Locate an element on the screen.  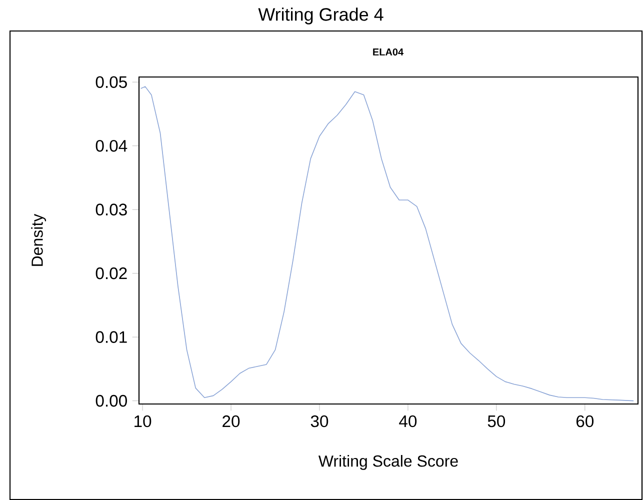
x-tick-label: 20 is located at coordinates (231, 421).